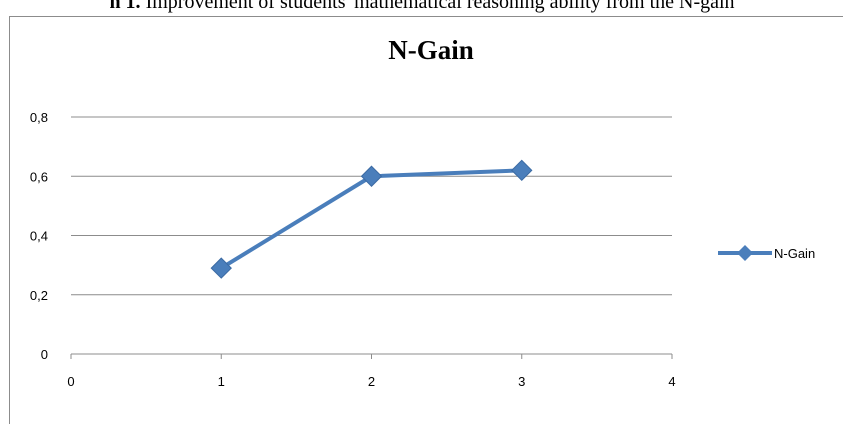 The width and height of the screenshot is (844, 424). What do you see at coordinates (371, 219) in the screenshot?
I see `series-n-gain` at bounding box center [371, 219].